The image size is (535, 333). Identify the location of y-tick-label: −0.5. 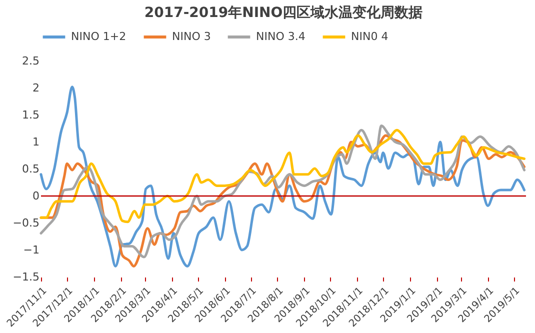
(26, 223).